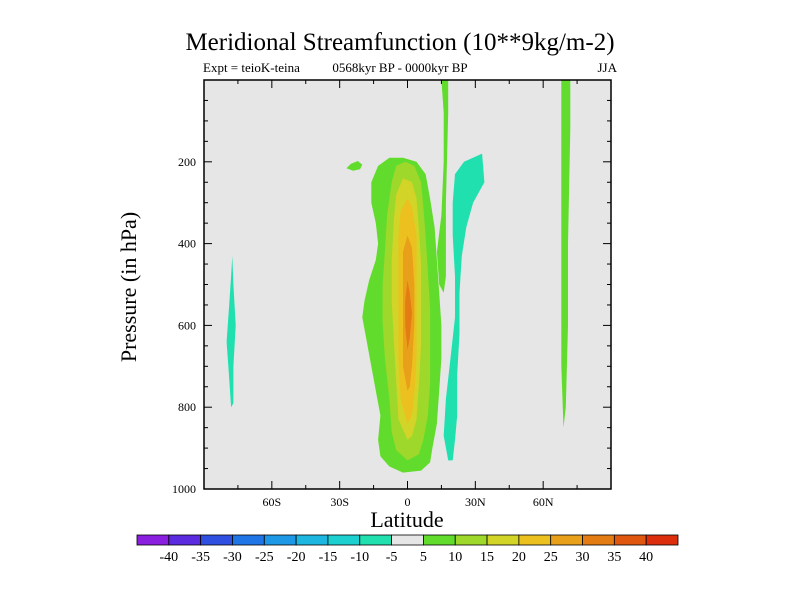  Describe the element at coordinates (339, 502) in the screenshot. I see `x-tick-label: 30S` at that location.